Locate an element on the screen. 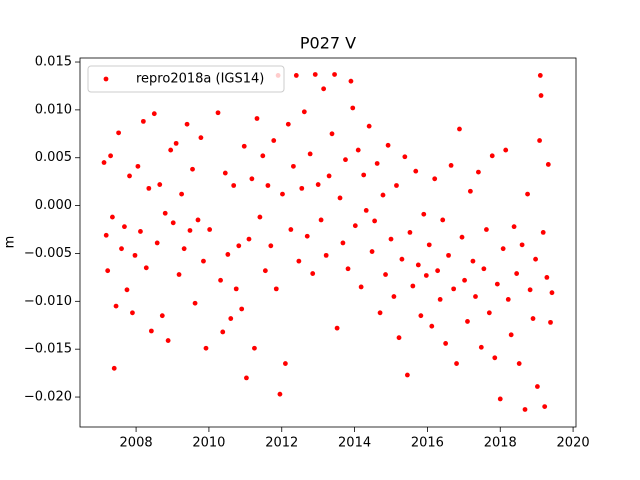 Image resolution: width=640 pixels, height=480 pixels. y-tick-label: 0.000 is located at coordinates (53, 205).